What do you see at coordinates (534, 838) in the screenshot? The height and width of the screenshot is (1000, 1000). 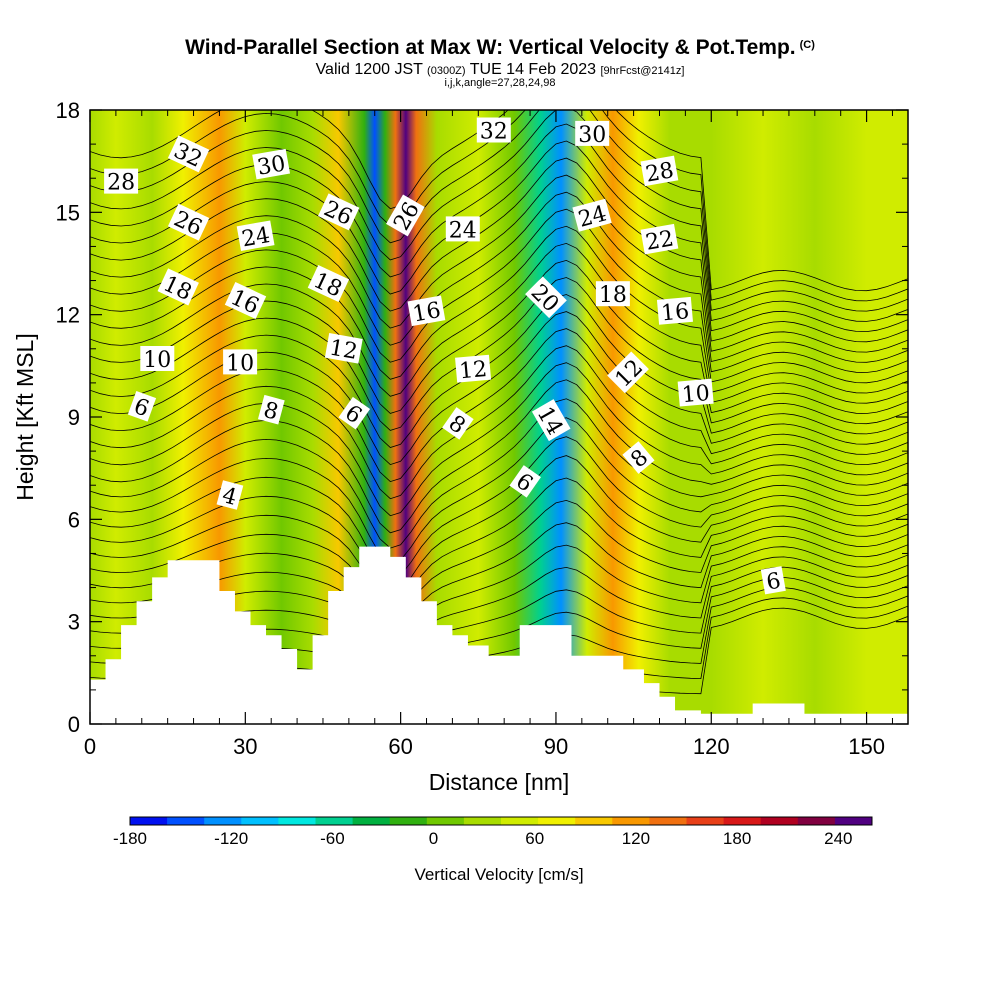 I see `colorbar-tick-label: 60` at bounding box center [534, 838].